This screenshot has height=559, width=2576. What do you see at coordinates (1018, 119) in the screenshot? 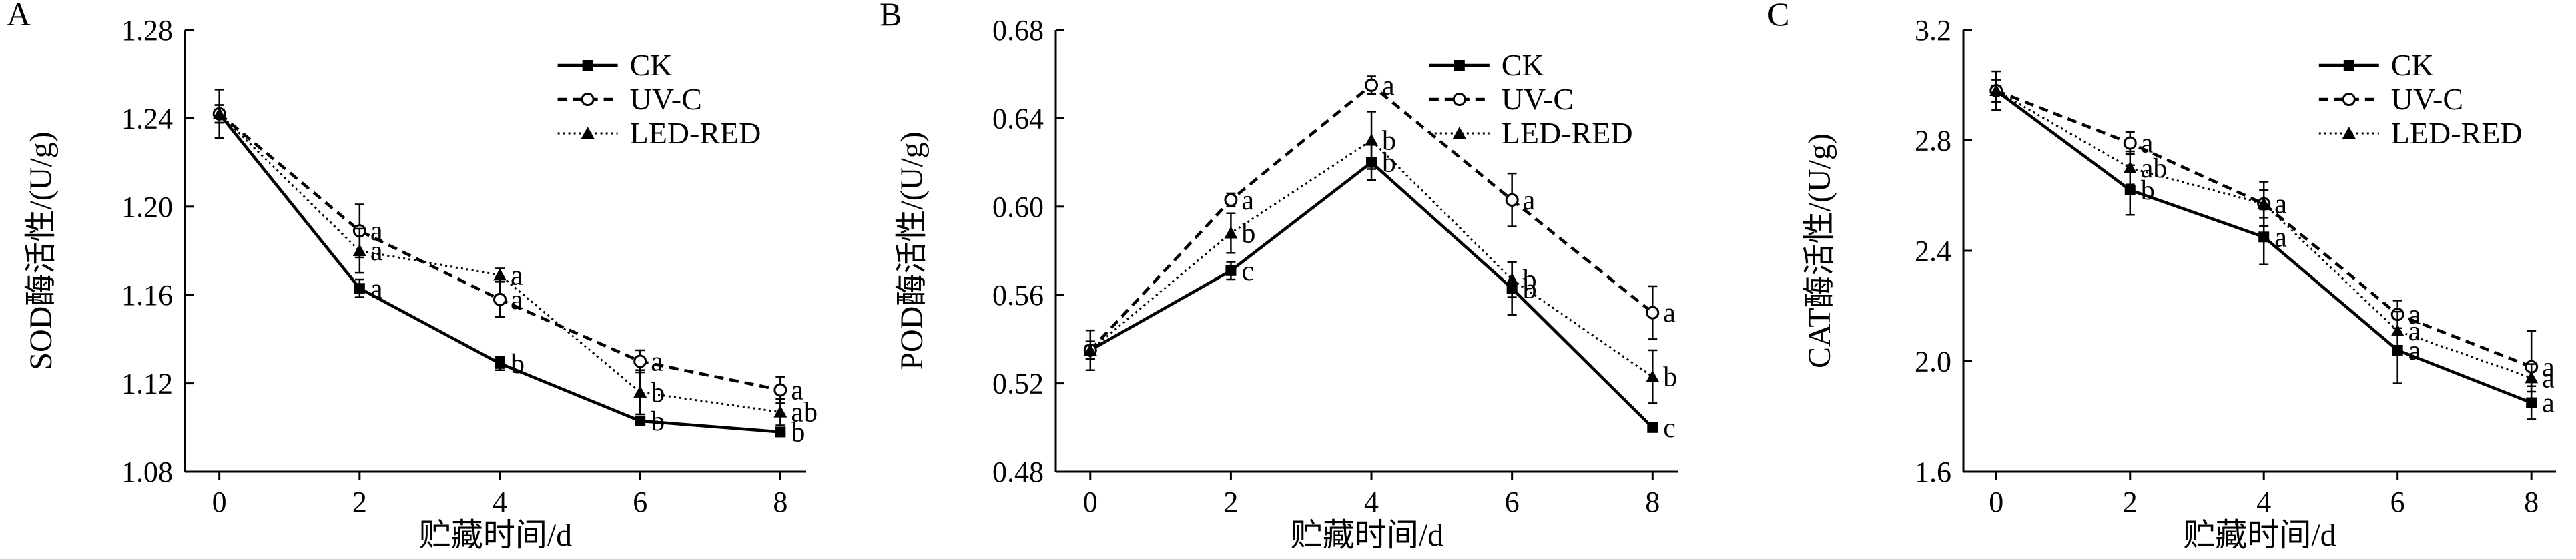
I see `y-tick-label: 0.64` at bounding box center [1018, 119].